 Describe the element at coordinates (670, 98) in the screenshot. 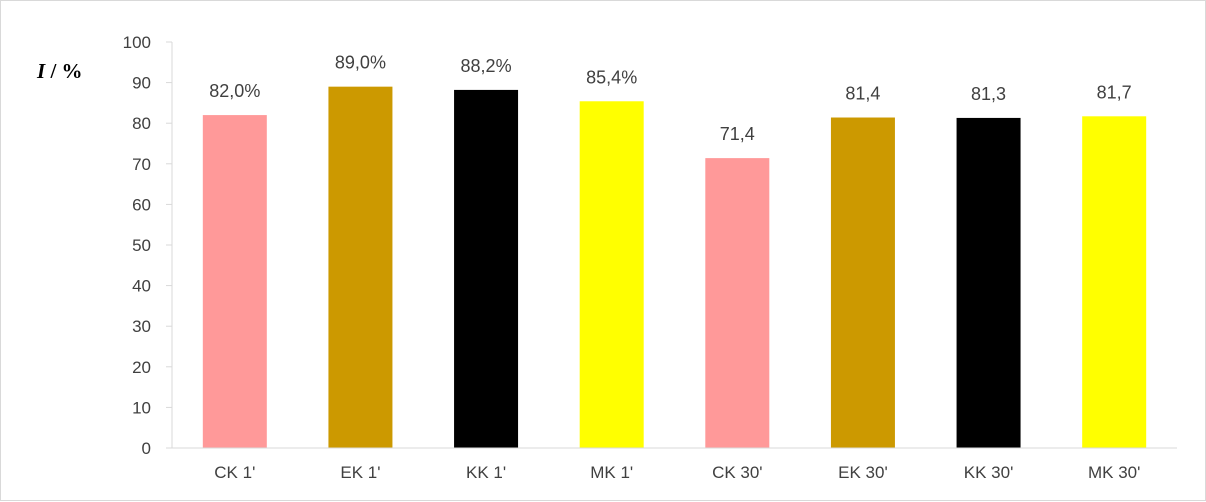

I see `data-labels: 82,0% 89,0% 88,2% 85,4% 71,4 81,4 81,3 81,7` at that location.